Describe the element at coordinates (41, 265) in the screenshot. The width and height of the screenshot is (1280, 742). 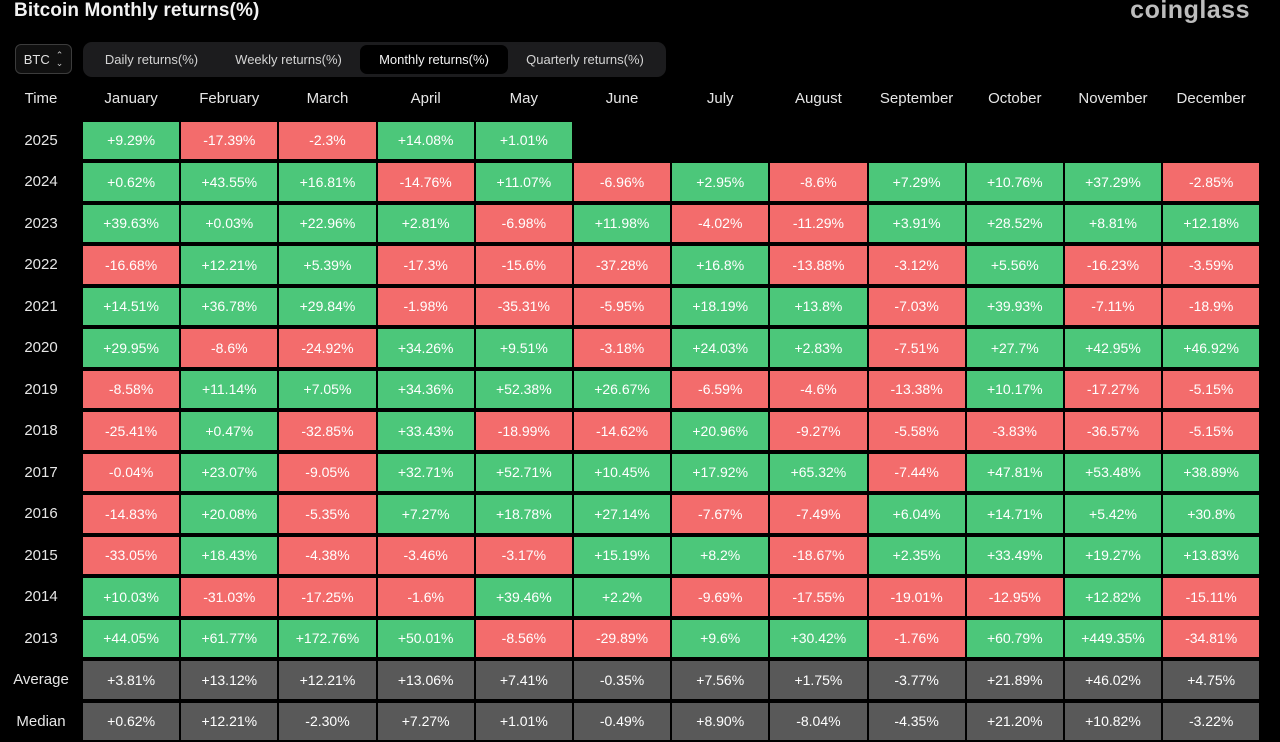
I see `row-label: 2022` at that location.